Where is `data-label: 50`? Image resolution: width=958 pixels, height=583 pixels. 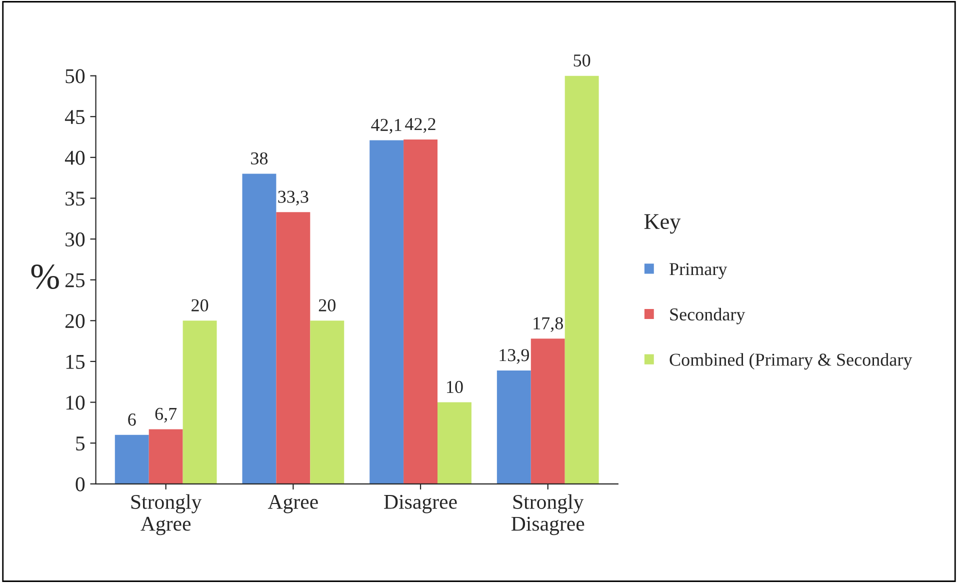 data-label: 50 is located at coordinates (582, 60).